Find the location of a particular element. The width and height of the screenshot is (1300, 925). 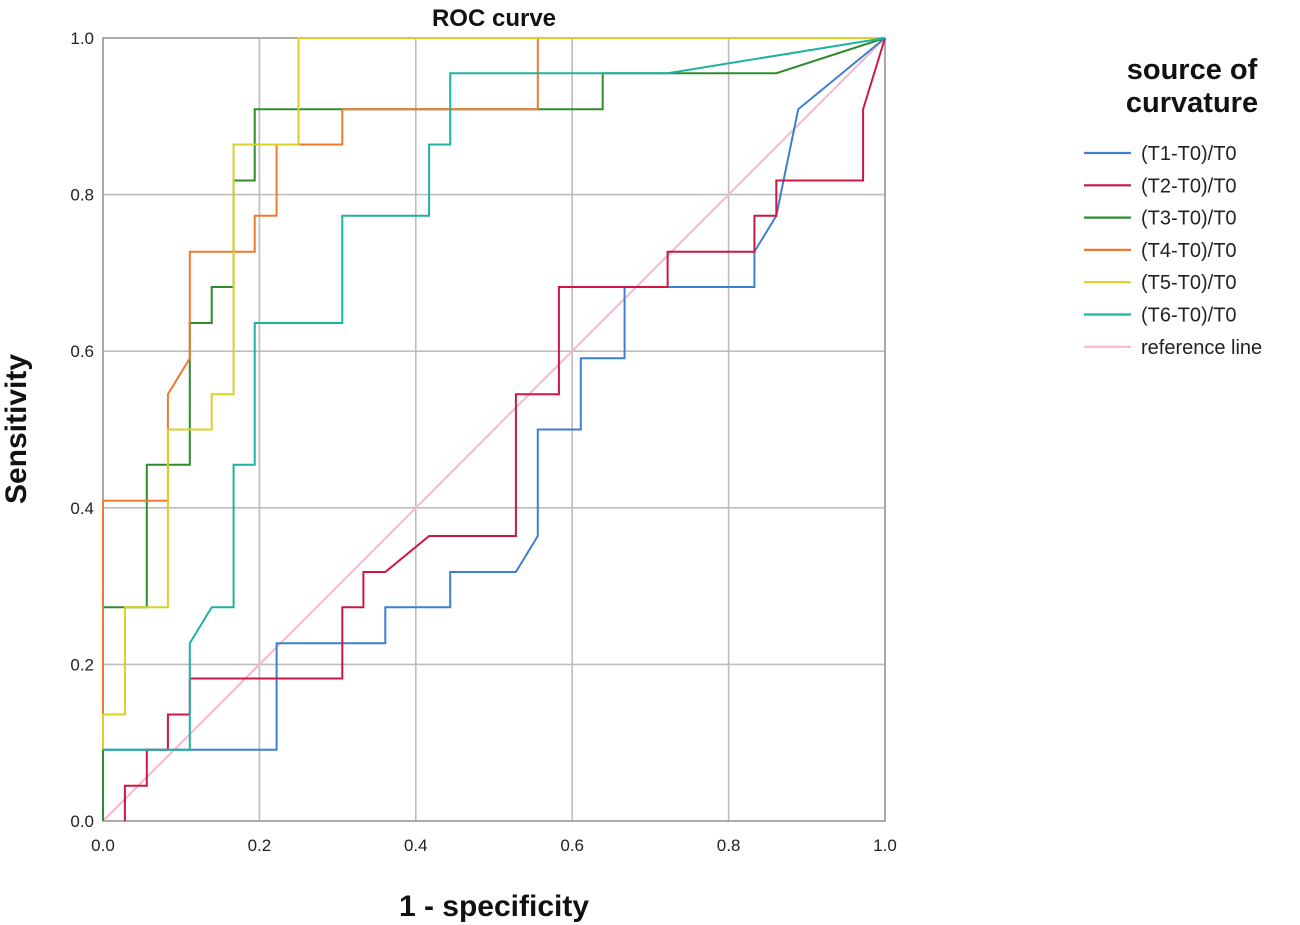

y-tick-label: 0.0 is located at coordinates (82, 821).